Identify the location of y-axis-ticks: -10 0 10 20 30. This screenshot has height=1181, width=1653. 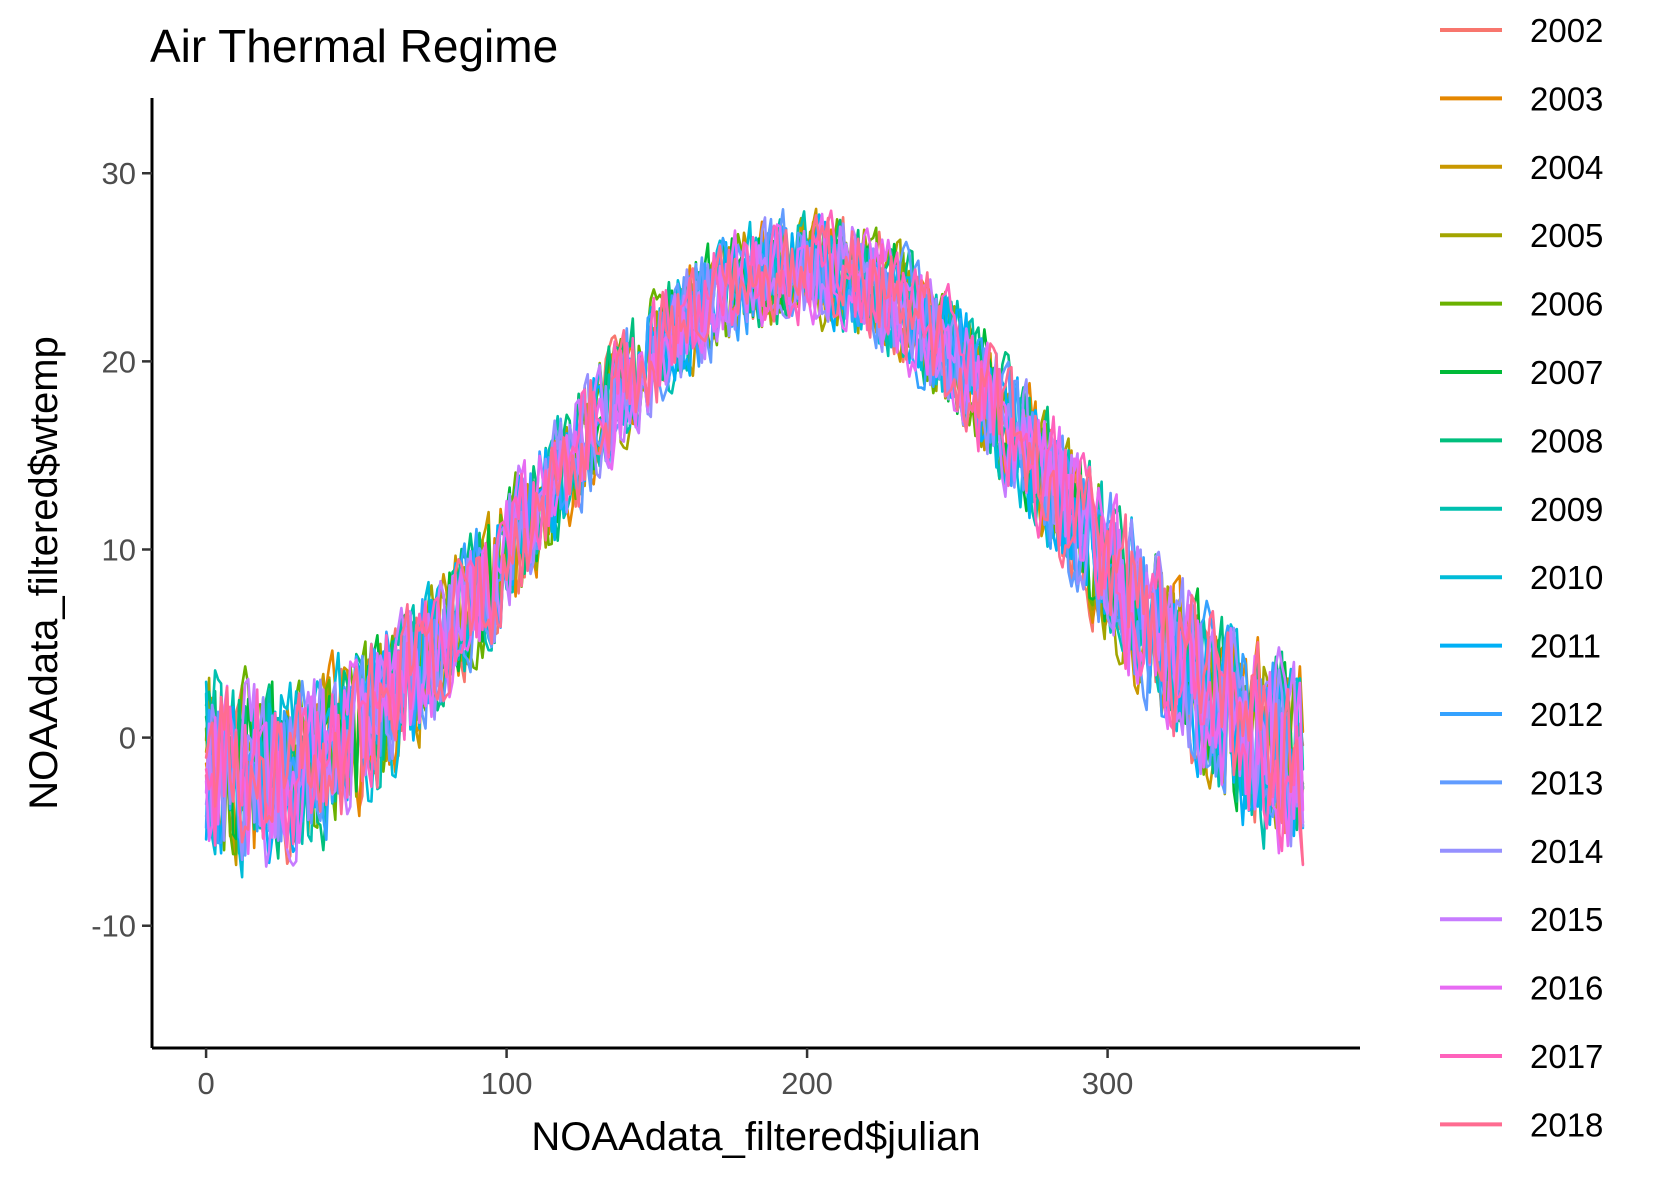
(121, 550).